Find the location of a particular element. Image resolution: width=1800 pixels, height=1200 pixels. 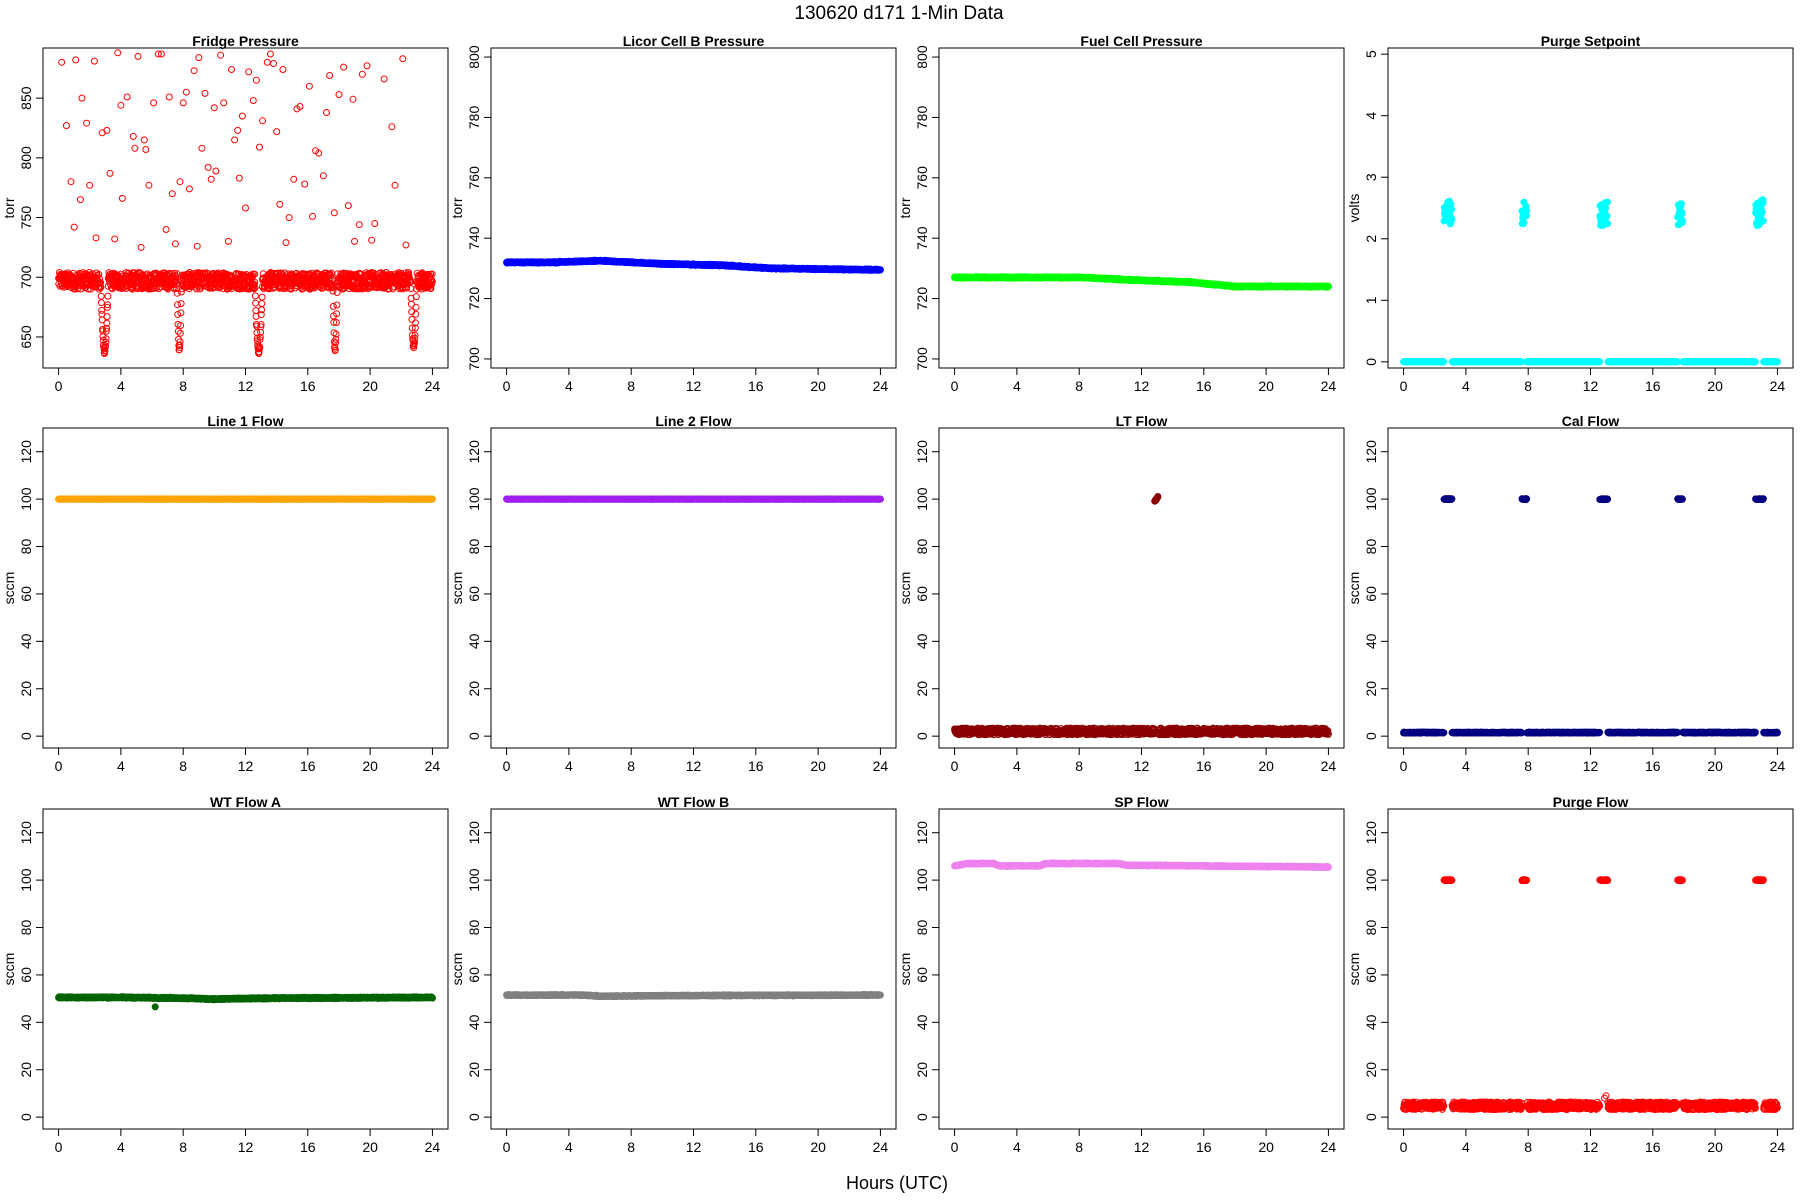

x-tick-label: 4 is located at coordinates (1466, 386).